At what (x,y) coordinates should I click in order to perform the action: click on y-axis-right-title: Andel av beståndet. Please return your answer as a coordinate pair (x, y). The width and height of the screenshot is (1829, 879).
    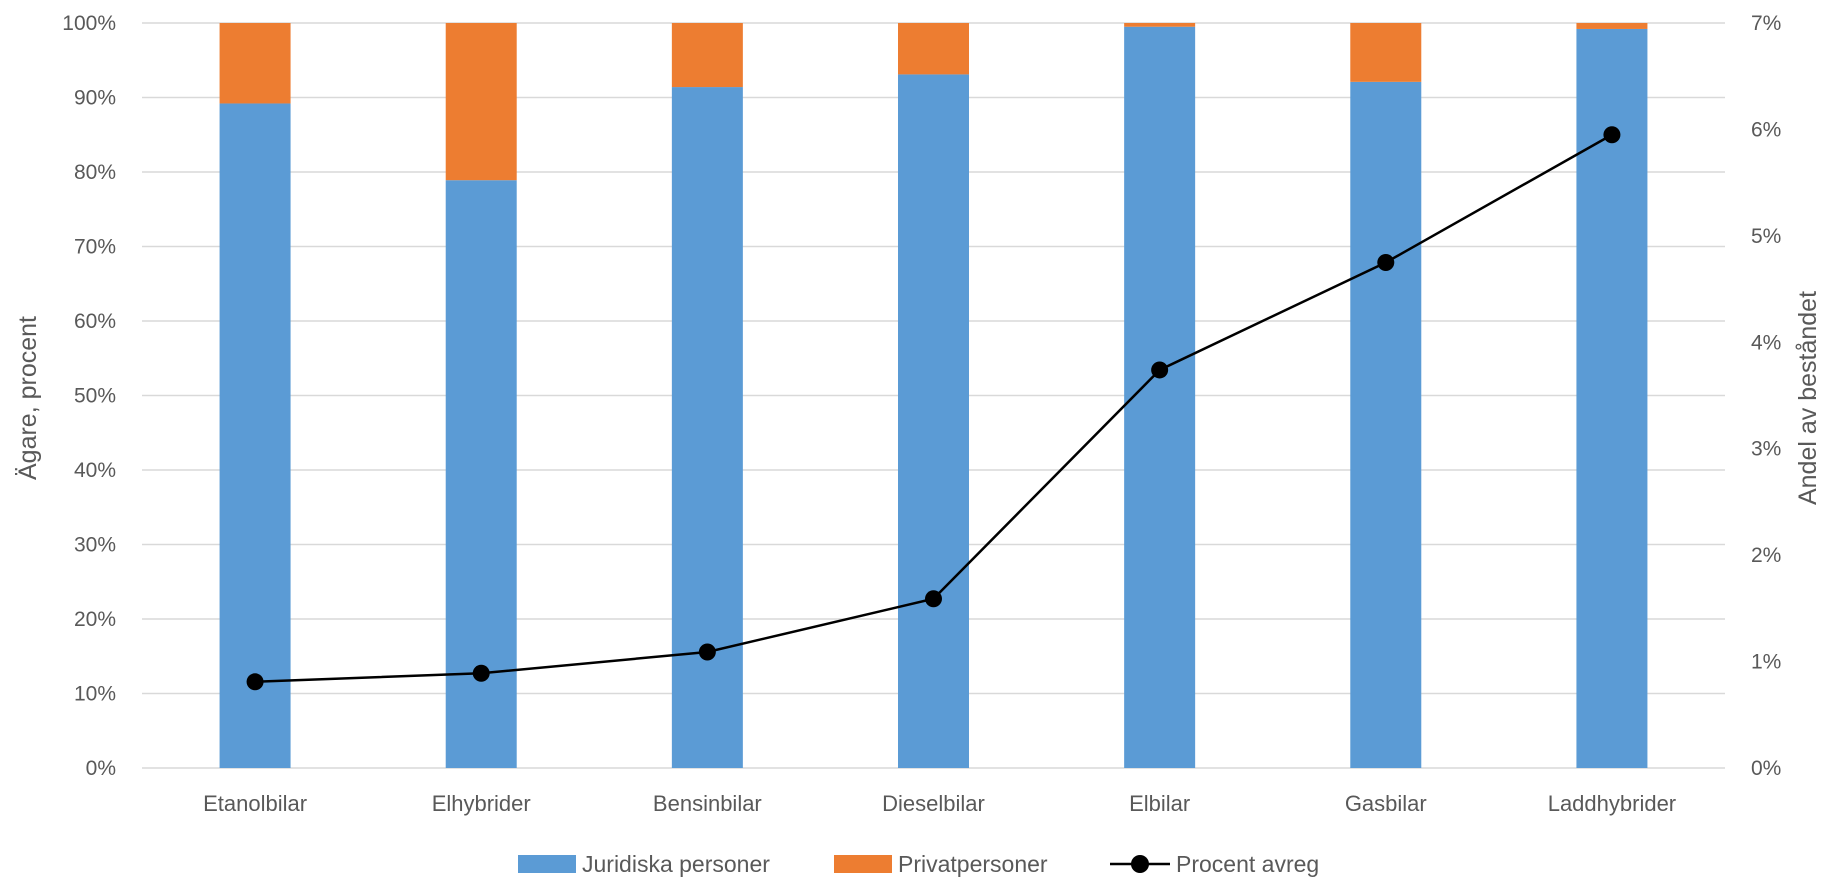
    Looking at the image, I should click on (1808, 398).